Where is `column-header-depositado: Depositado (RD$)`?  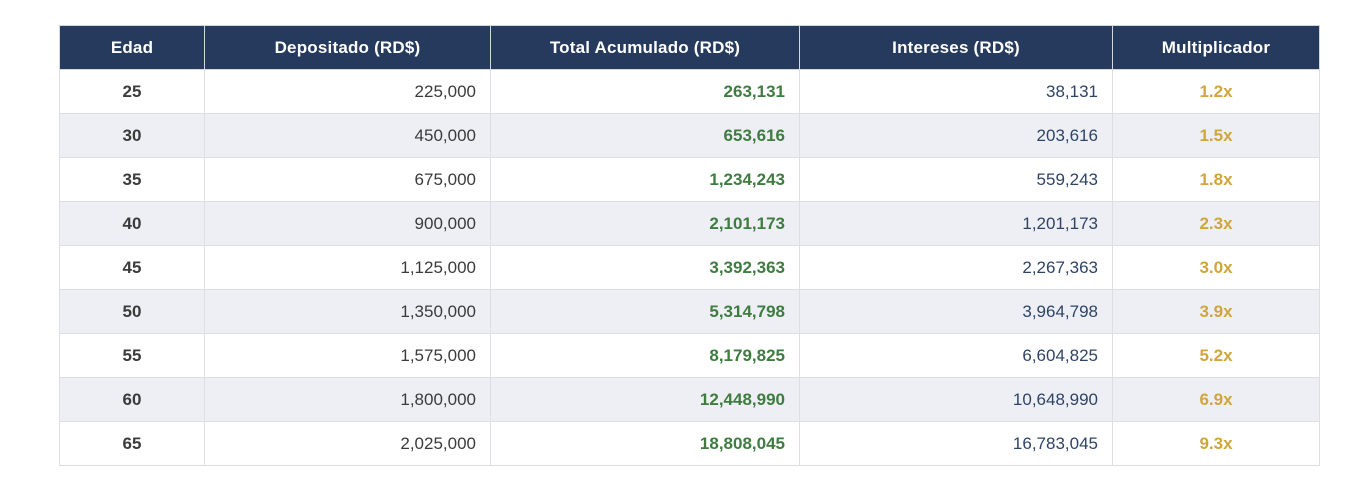
column-header-depositado: Depositado (RD$) is located at coordinates (347, 47).